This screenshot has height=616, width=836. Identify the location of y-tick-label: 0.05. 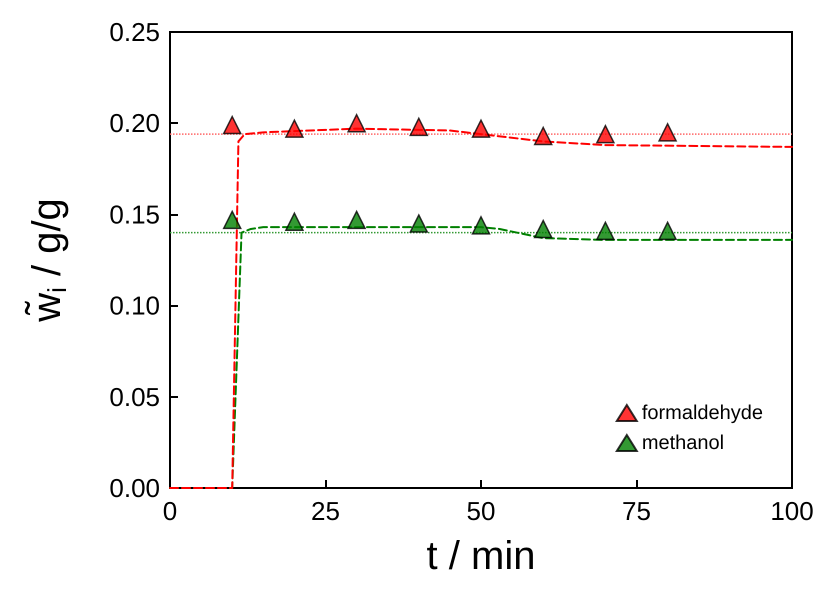
(134, 397).